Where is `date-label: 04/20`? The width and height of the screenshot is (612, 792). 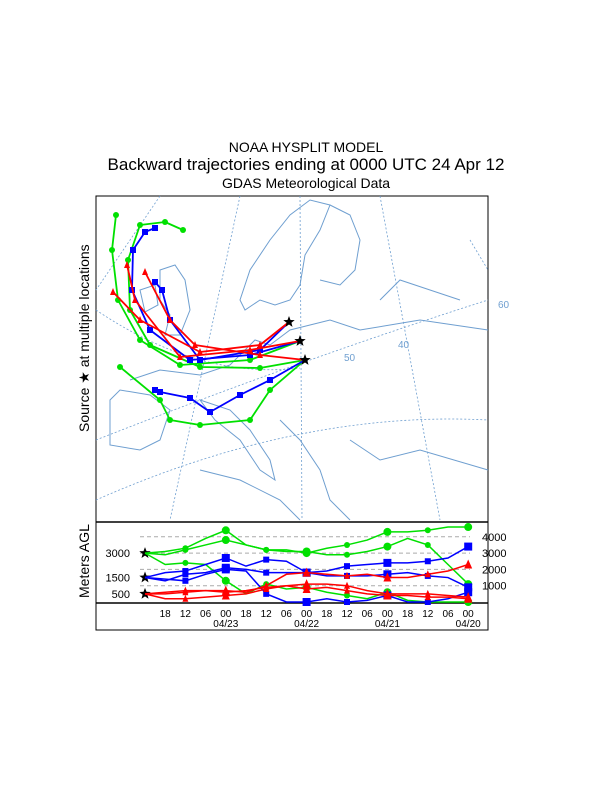
date-label: 04/20 is located at coordinates (468, 624).